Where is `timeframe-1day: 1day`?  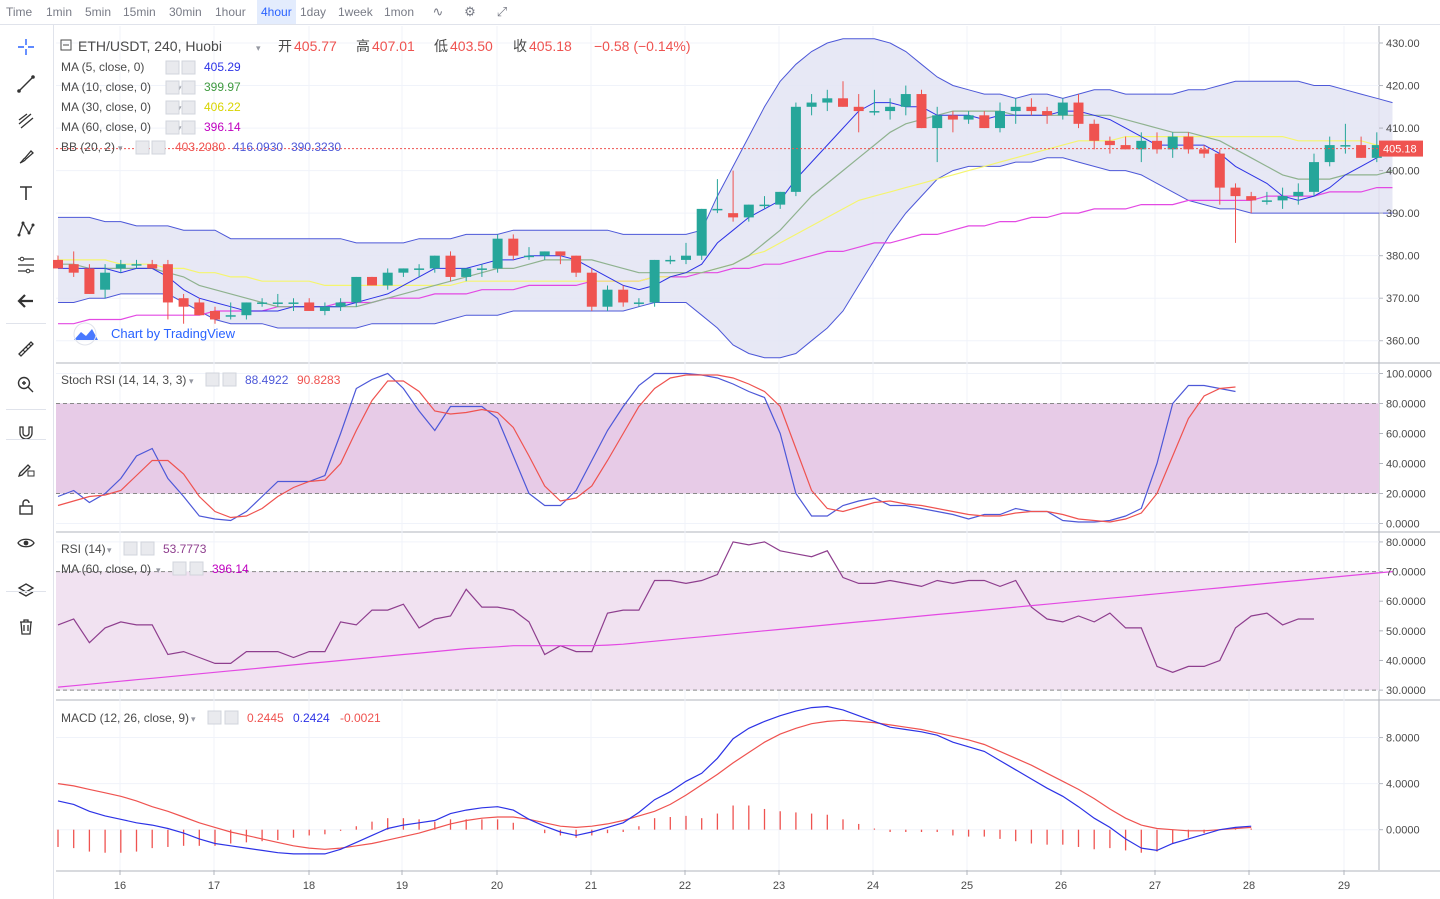 timeframe-1day: 1day is located at coordinates (313, 12).